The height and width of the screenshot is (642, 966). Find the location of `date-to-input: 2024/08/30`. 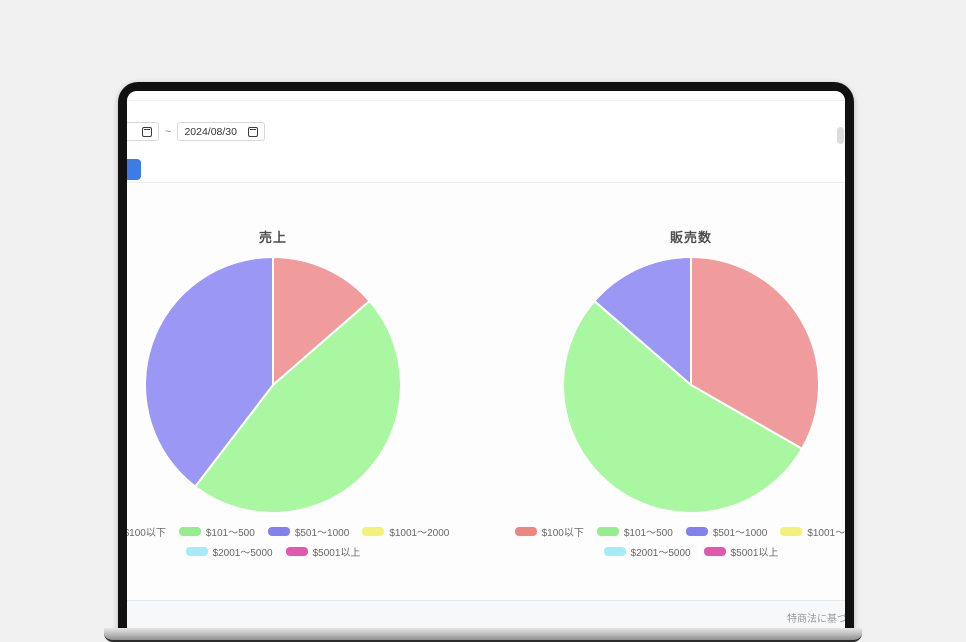

date-to-input: 2024/08/30 is located at coordinates (221, 131).